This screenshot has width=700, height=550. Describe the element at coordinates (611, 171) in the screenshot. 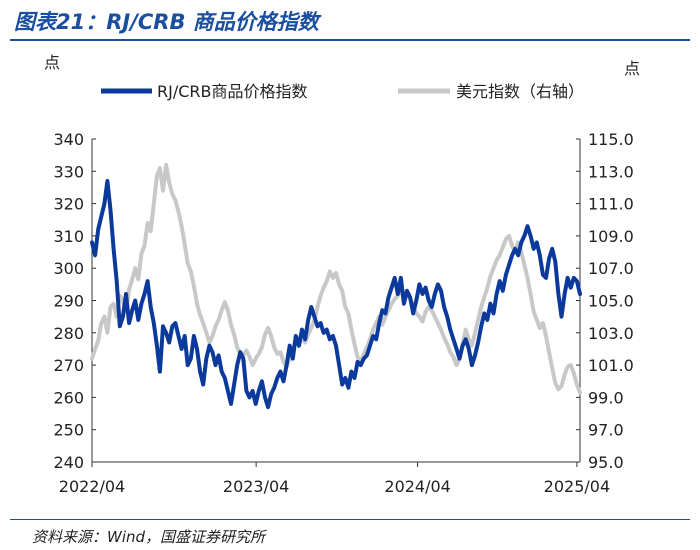

I see `right-tick-label: 113.0` at that location.